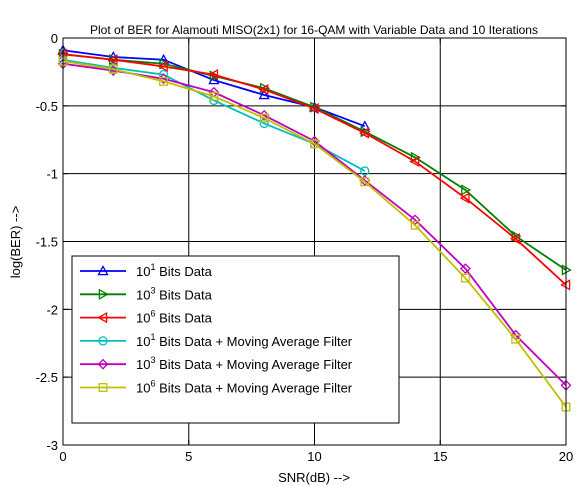 The image size is (584, 486). Describe the element at coordinates (54, 38) in the screenshot. I see `y-tick-label: 0` at that location.